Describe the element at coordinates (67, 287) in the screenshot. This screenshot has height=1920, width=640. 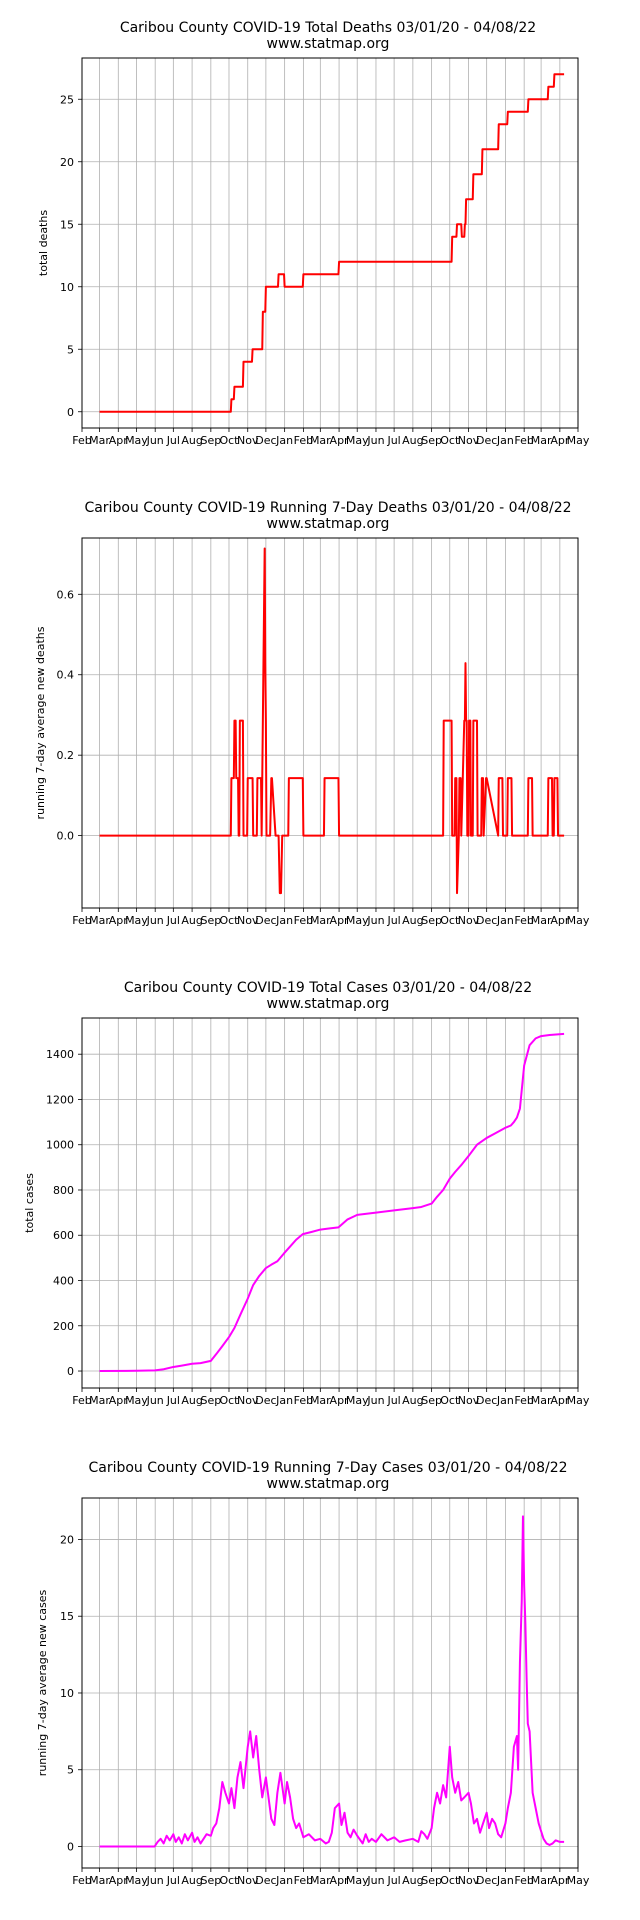
I see `y-tick-label: 10` at that location.